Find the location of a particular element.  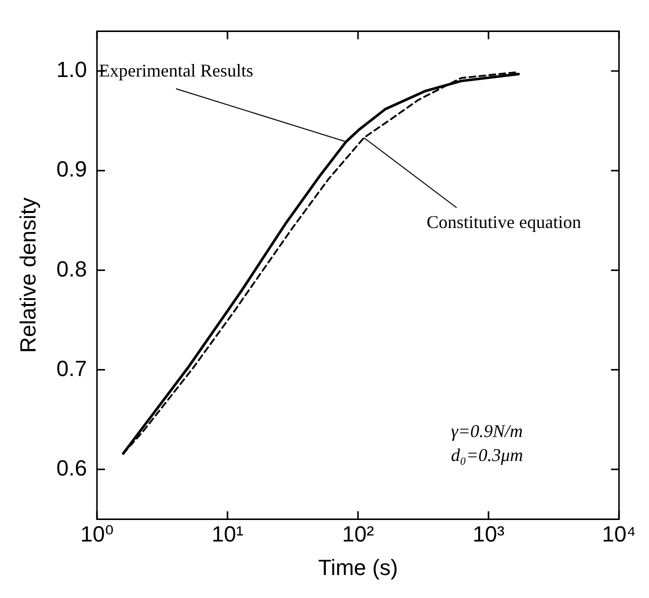

x-tick-label: 10⁰ is located at coordinates (97, 533).